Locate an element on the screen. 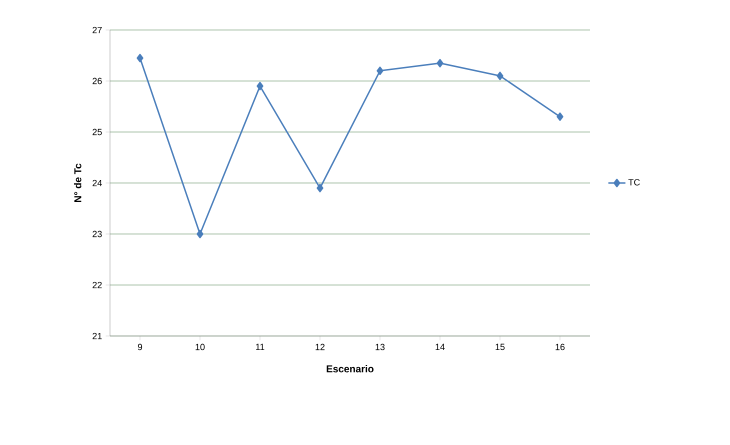 The image size is (730, 445). y-tick-label: 27 is located at coordinates (97, 30).